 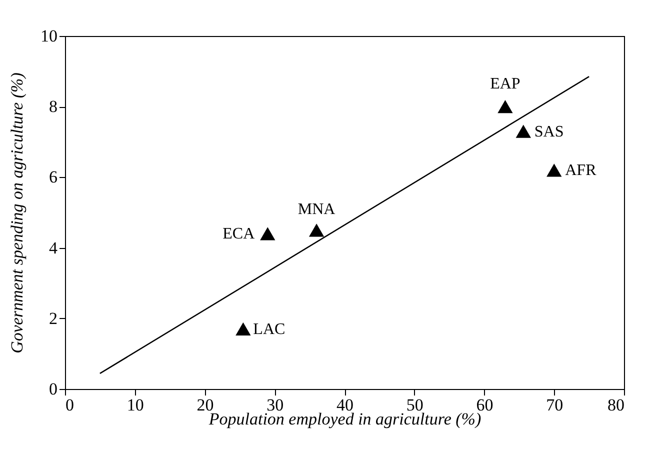 What do you see at coordinates (135, 405) in the screenshot?
I see `x-tick-label: 10` at bounding box center [135, 405].